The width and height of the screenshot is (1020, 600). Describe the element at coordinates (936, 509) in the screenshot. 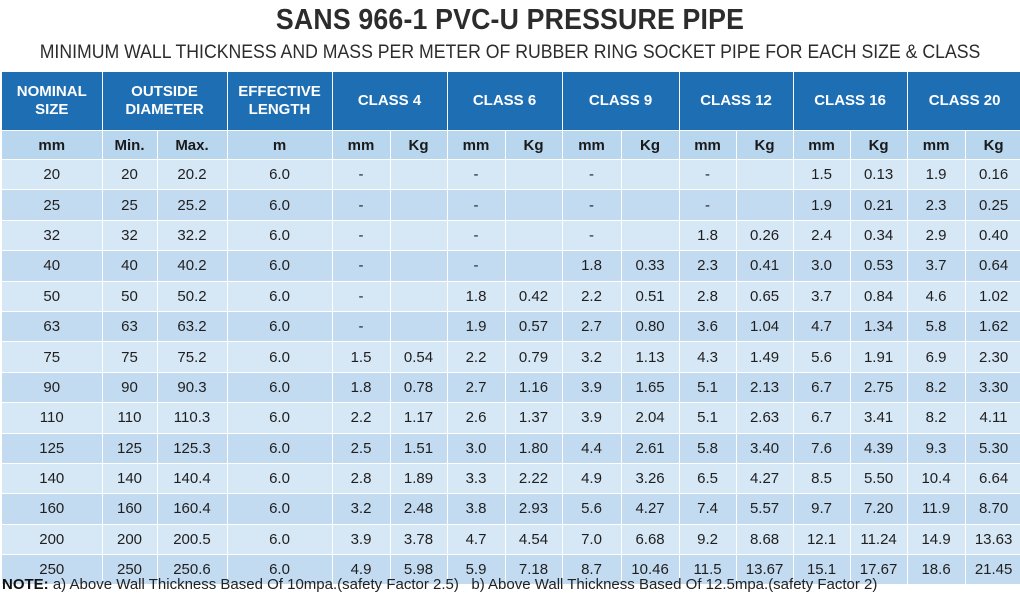

I see `table-cell: 11.9` at that location.